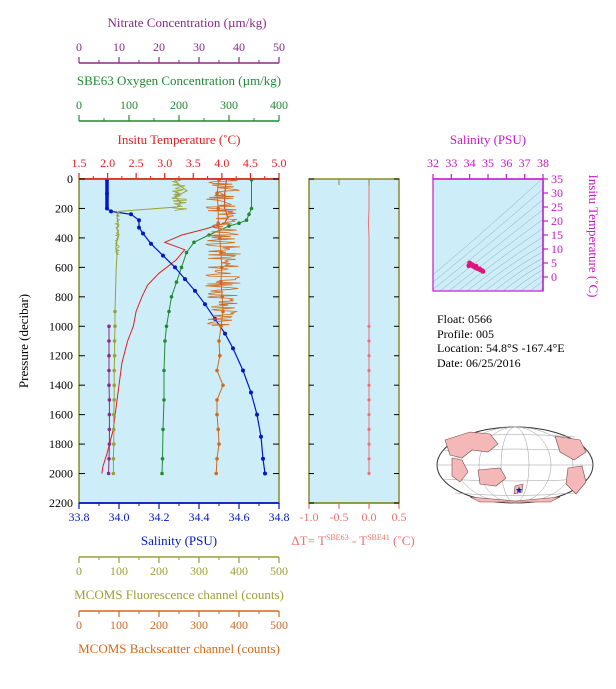 This screenshot has width=616, height=689. What do you see at coordinates (61, 326) in the screenshot?
I see `pressure-tick-label: 1000` at bounding box center [61, 326].